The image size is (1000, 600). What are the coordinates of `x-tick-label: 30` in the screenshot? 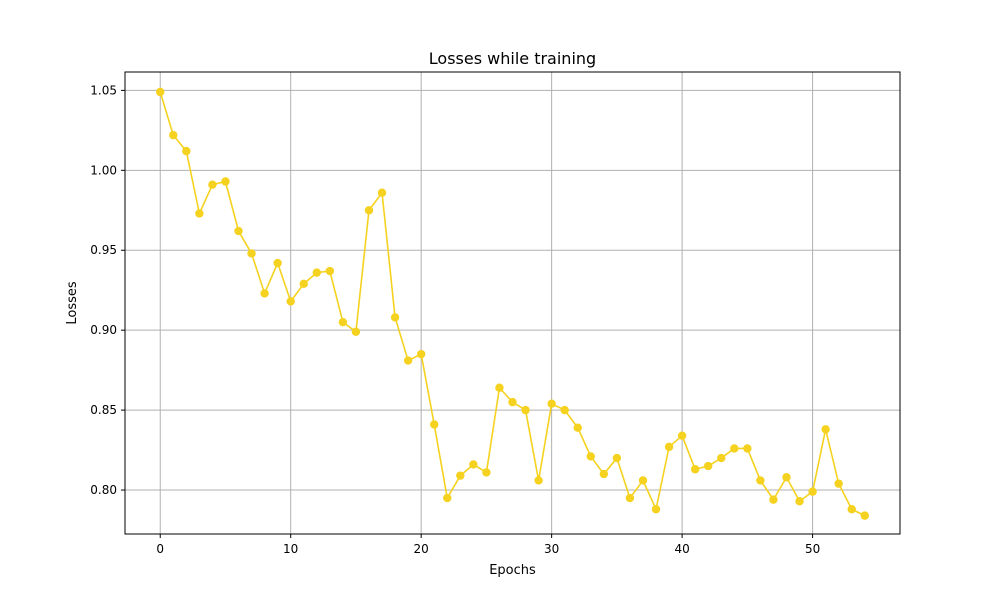 It's located at (551, 549).